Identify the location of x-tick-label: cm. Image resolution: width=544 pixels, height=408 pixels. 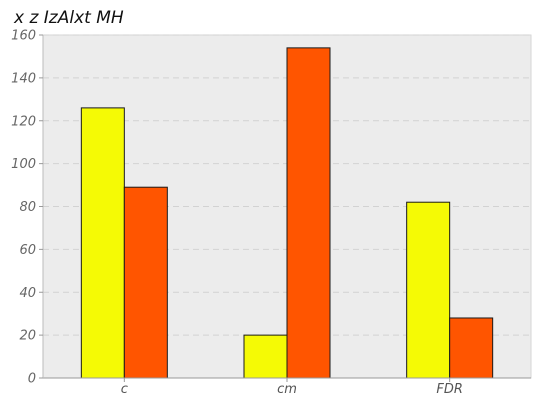
(287, 389).